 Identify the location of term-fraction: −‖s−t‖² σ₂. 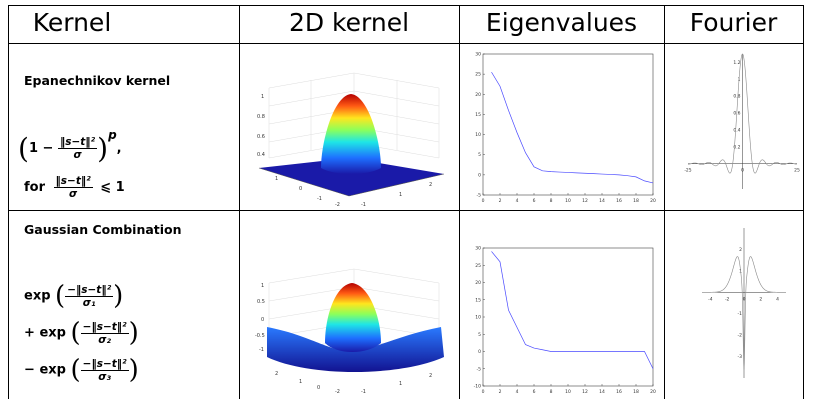
(104, 333).